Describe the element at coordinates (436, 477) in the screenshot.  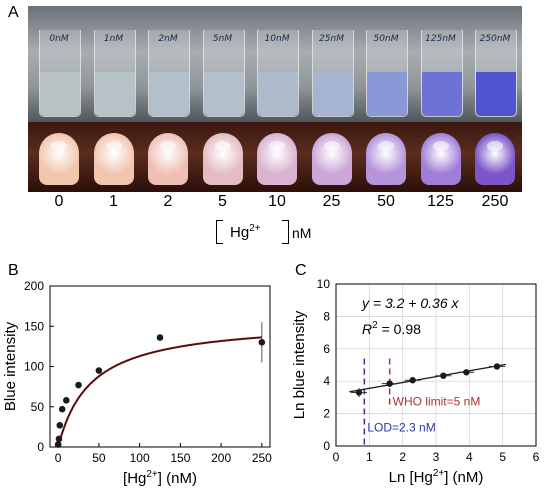
I see `x-axis-label: Ln [Hg2+] (nM)` at that location.